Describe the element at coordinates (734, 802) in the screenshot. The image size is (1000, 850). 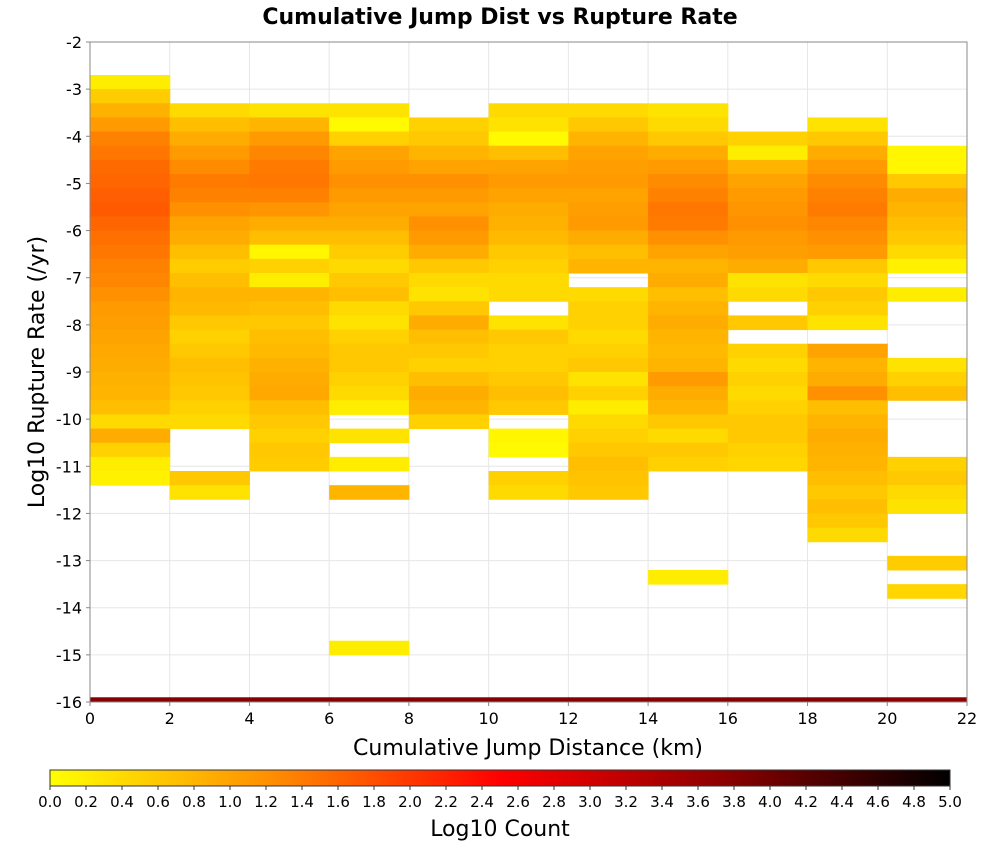
I see `colorbar-tick-label: 3.8` at that location.